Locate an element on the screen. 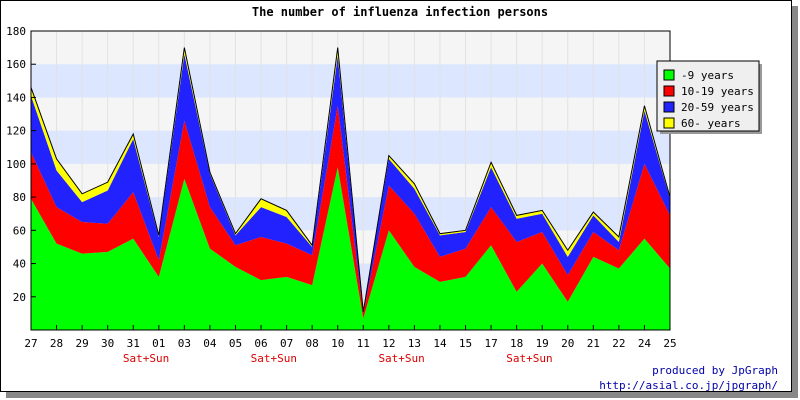  y-tick-label: 100 is located at coordinates (16, 164).